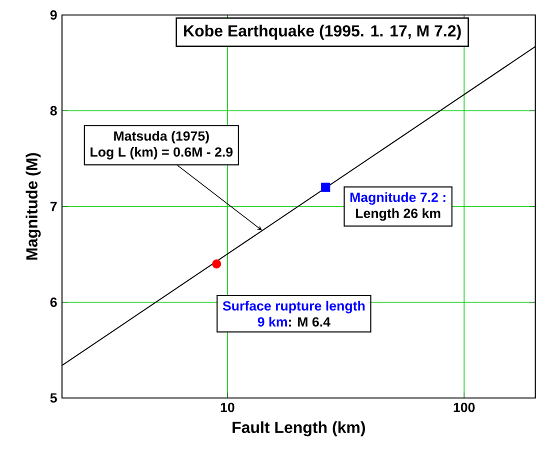  Describe the element at coordinates (53, 111) in the screenshot. I see `y-tick-label: 8` at that location.